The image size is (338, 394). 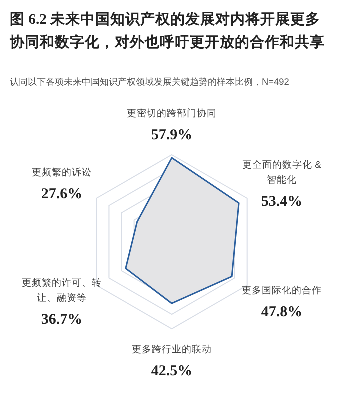 What do you see at coordinates (150, 82) in the screenshot?
I see `chart-subtitle: 认同以下各项未来中国知识产权领域发展关键趋势的样本比例，N=492` at bounding box center [150, 82].